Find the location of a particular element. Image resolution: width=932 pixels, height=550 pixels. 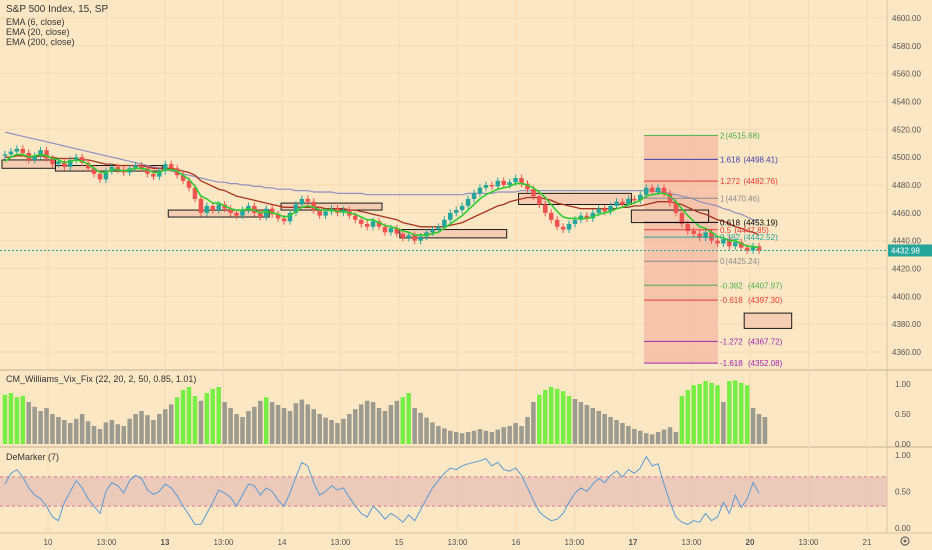

study-label-ema6: EMA (6, close) is located at coordinates (35, 22).